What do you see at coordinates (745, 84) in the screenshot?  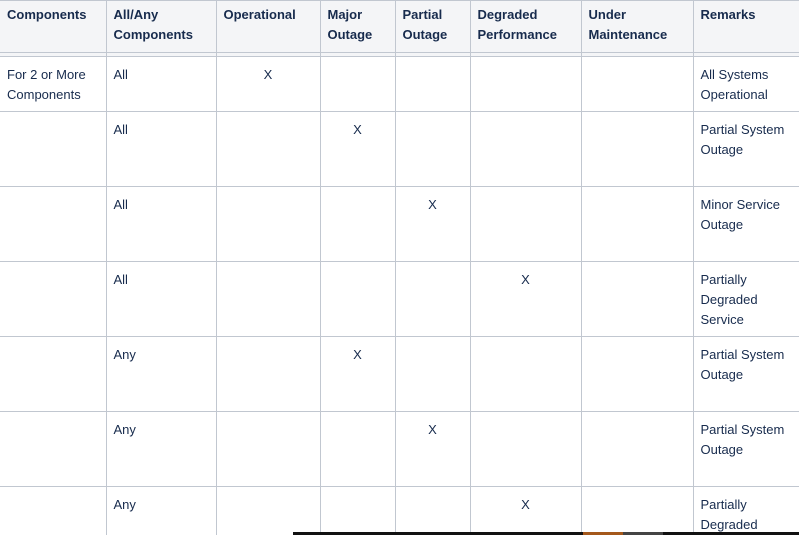 I see `remarks-cell: All Systems Operational` at bounding box center [745, 84].